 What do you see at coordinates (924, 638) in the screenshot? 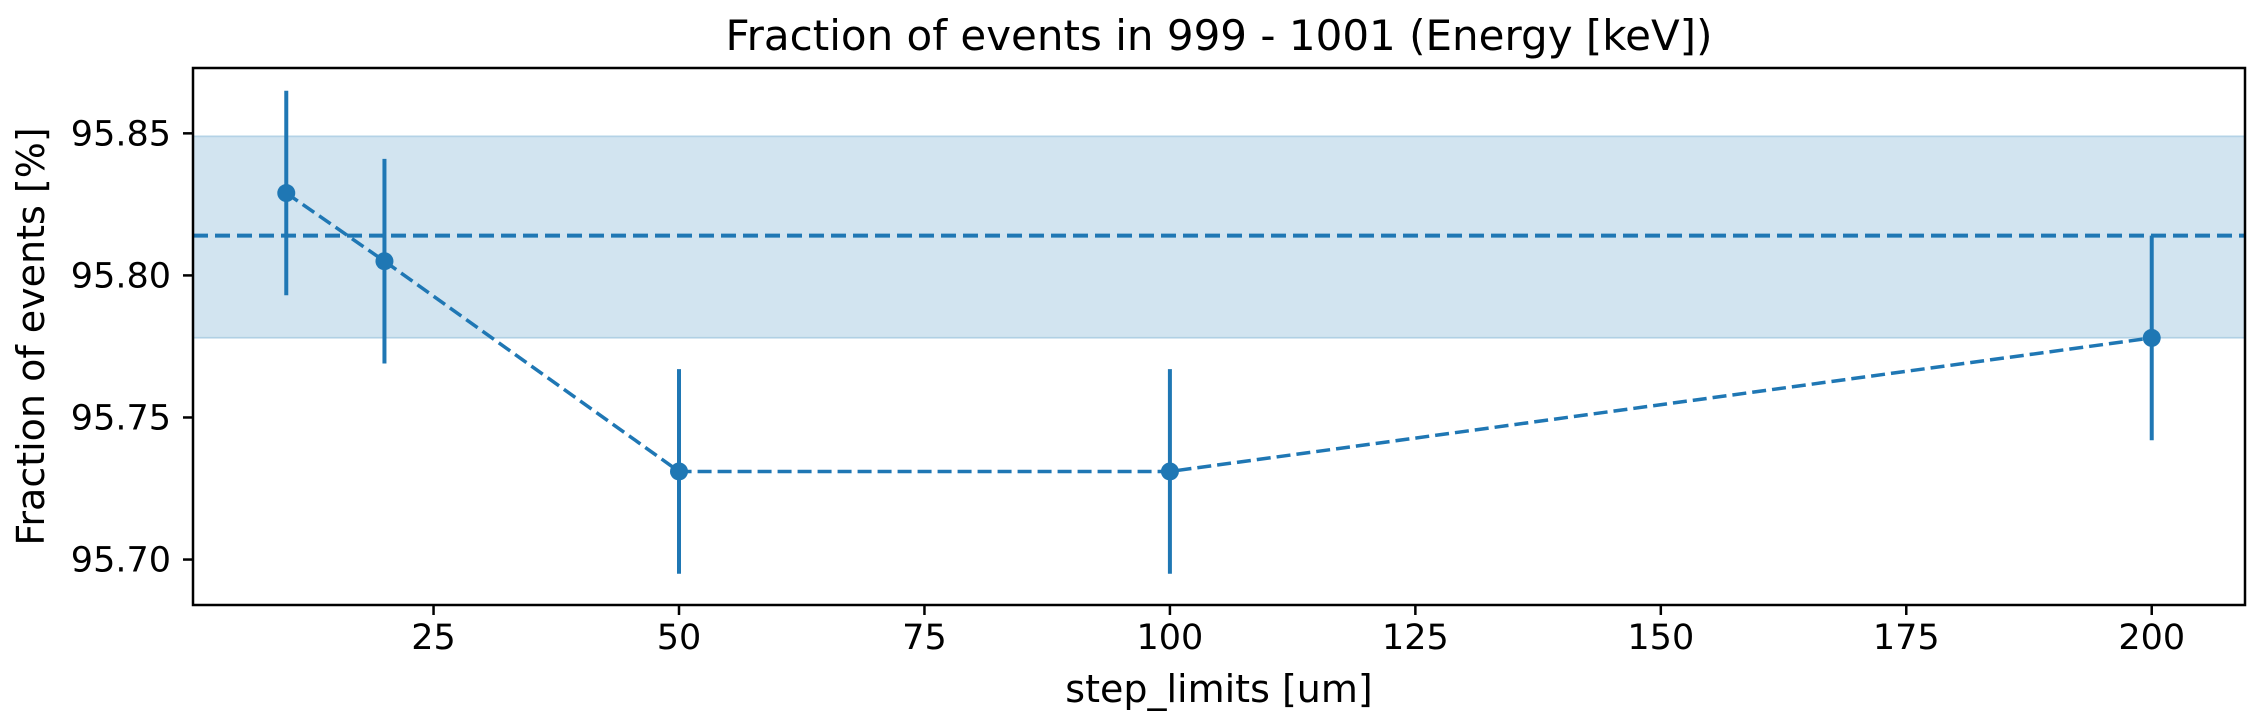
I see `x-tick-label: 75` at bounding box center [924, 638].